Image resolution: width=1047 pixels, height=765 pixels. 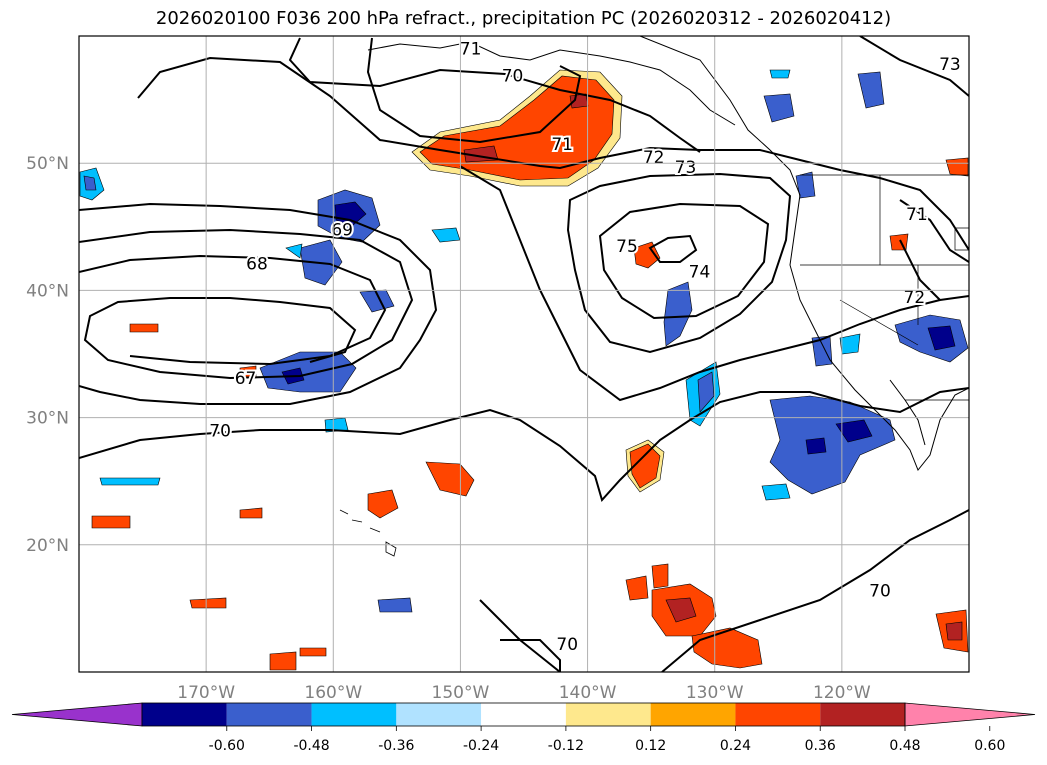 I want to click on colorbar-tick-label: -0.12, so click(x=566, y=746).